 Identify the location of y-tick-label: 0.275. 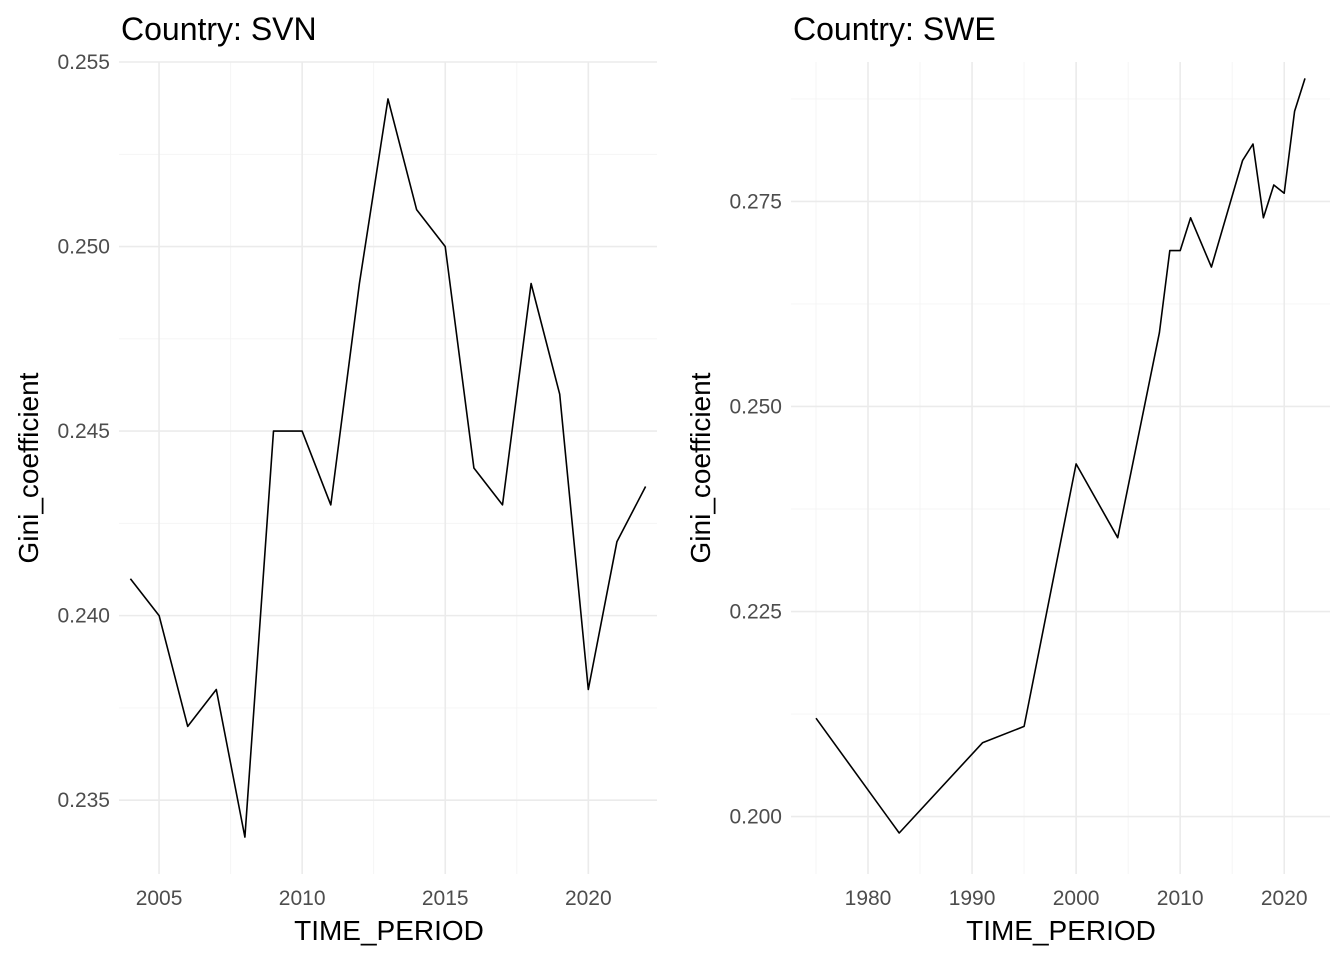
(755, 201).